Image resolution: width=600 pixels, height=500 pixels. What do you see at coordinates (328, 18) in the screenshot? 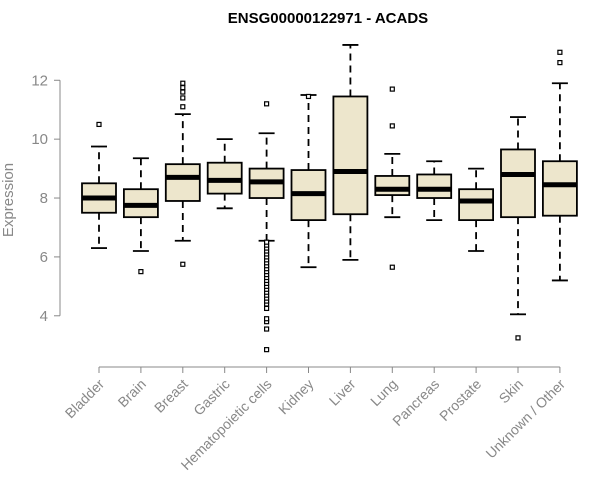
I see `chart-title: ENSG00000122971 - ACADS` at bounding box center [328, 18].